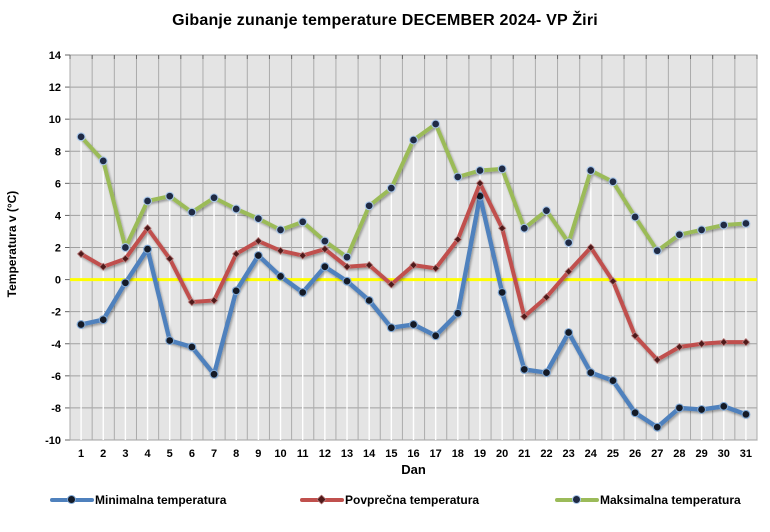  I want to click on x-tick-label: 13, so click(347, 454).